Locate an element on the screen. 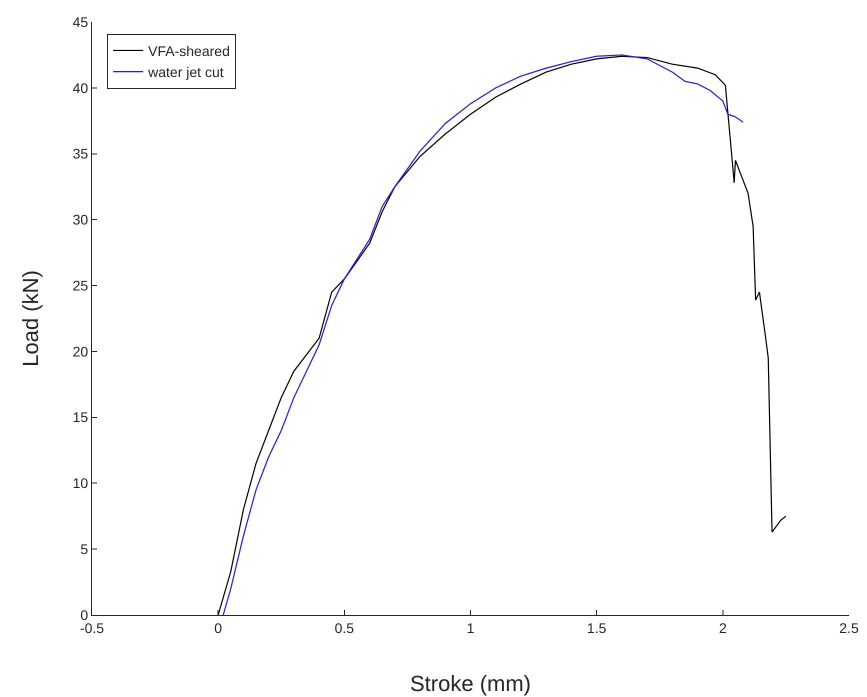  y-tick-label: 45 is located at coordinates (80, 22).